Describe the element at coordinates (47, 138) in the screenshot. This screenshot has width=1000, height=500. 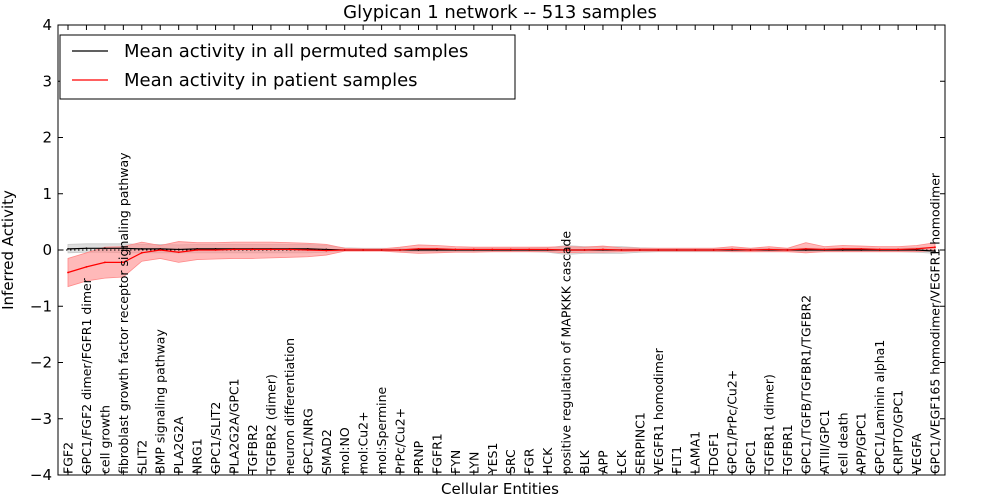
I see `y-tick-label: 2` at that location.